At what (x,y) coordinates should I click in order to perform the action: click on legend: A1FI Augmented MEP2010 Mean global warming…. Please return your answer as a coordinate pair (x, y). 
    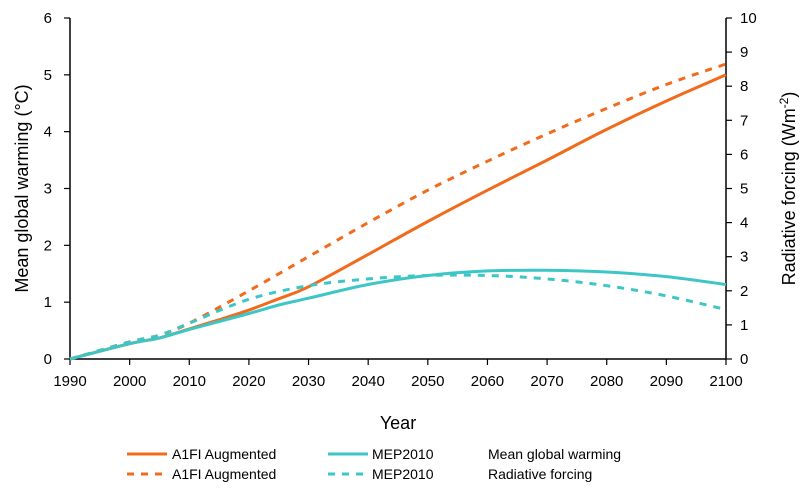
    Looking at the image, I should click on (374, 464).